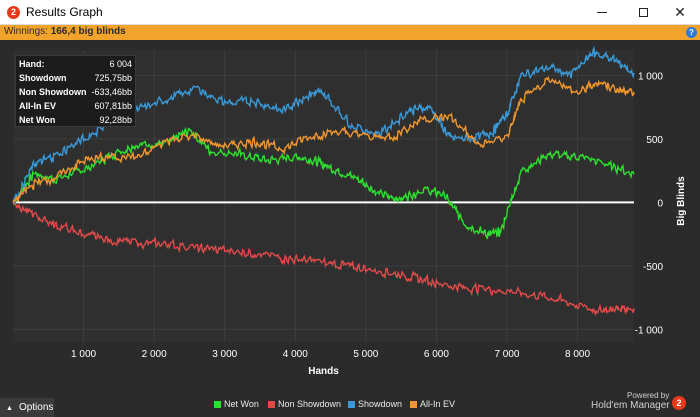 The height and width of the screenshot is (417, 700). I want to click on minimize-icon, so click(602, 12).